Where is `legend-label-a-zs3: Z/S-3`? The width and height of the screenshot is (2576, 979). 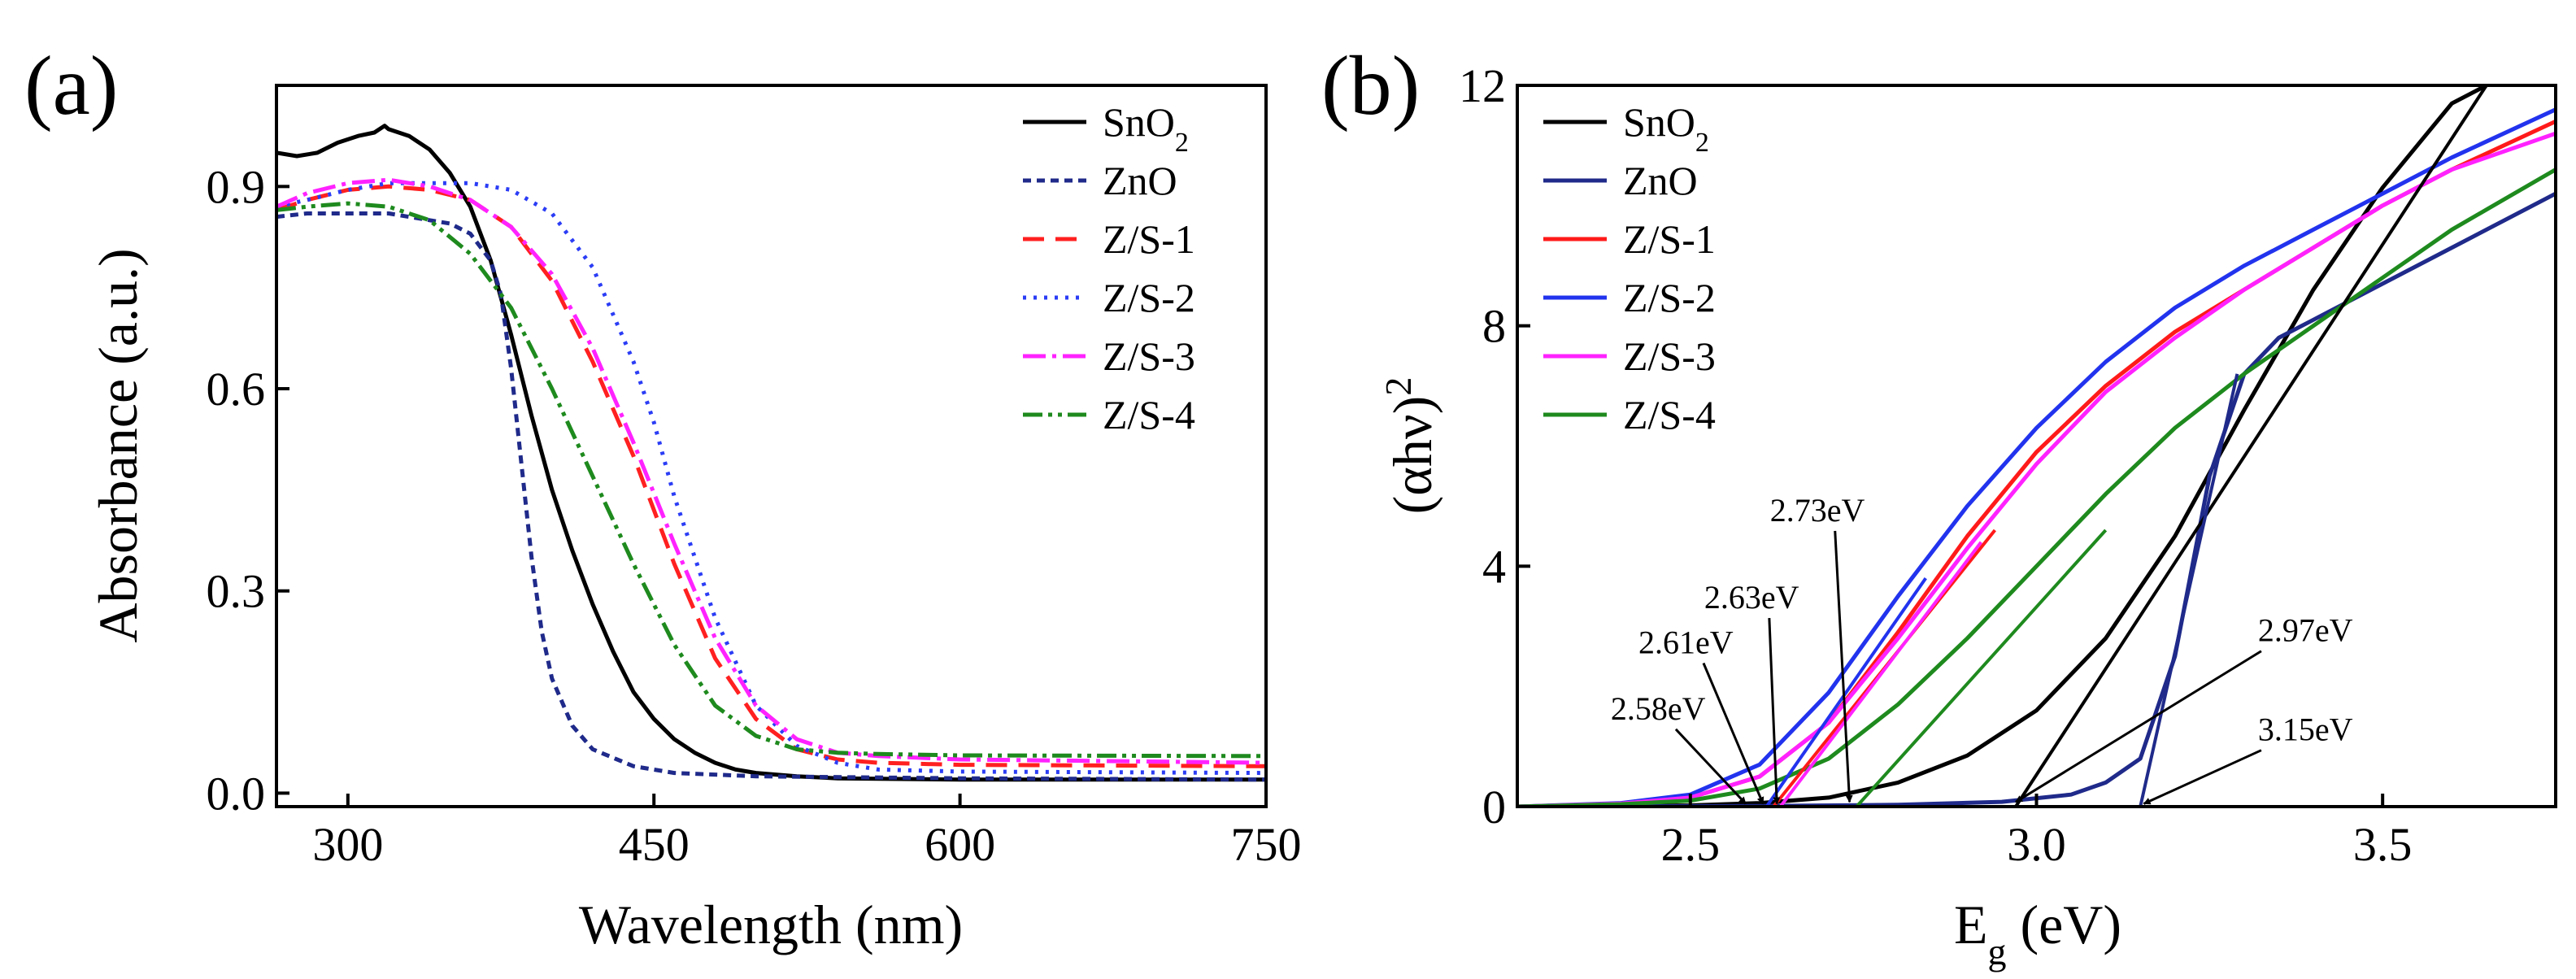
legend-label-a-zs3: Z/S-3 is located at coordinates (1149, 356).